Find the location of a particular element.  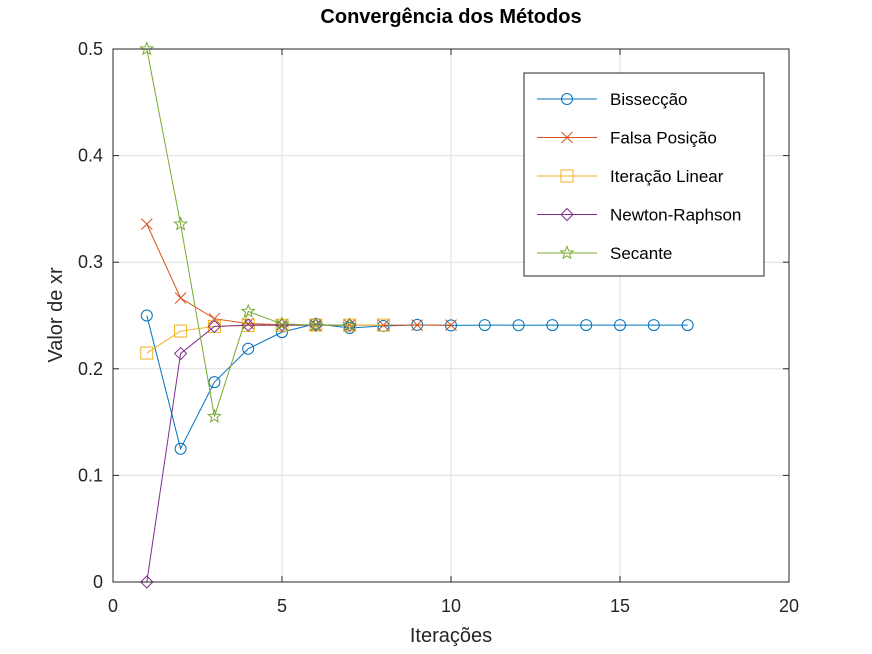

x-tick-label: 0 is located at coordinates (113, 606).